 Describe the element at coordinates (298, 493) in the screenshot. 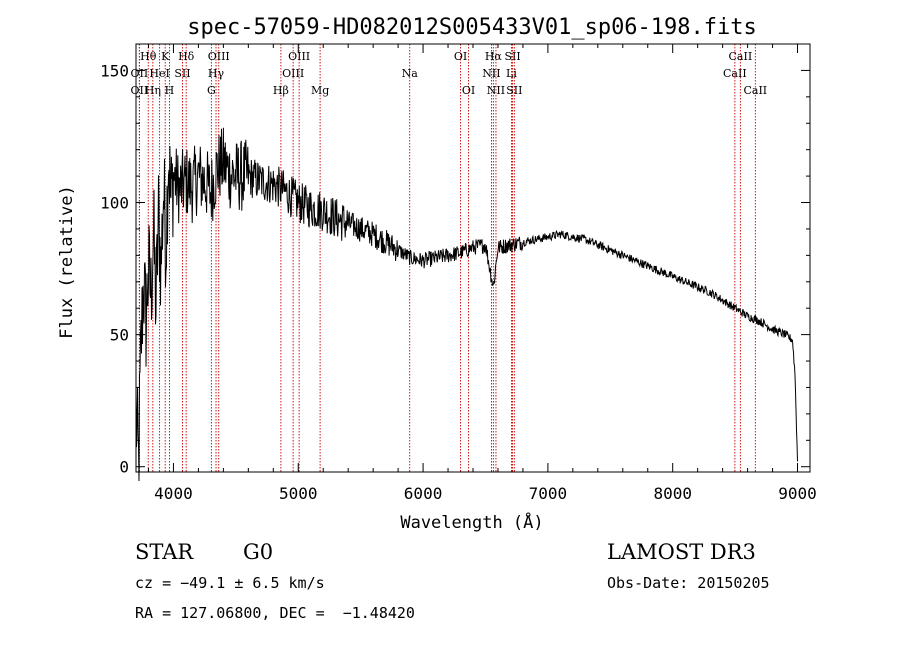

I see `x-tick-label: 5000` at that location.